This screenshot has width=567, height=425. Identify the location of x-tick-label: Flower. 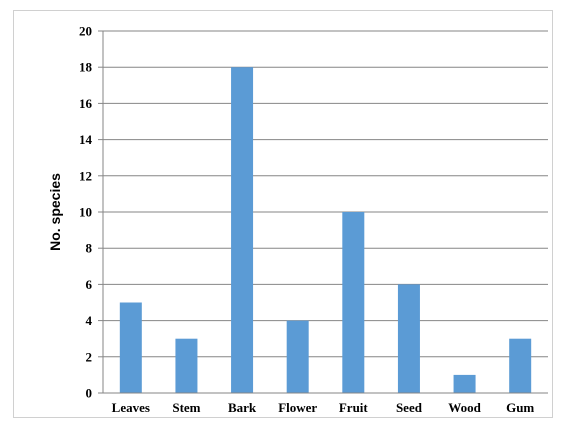
(297, 407).